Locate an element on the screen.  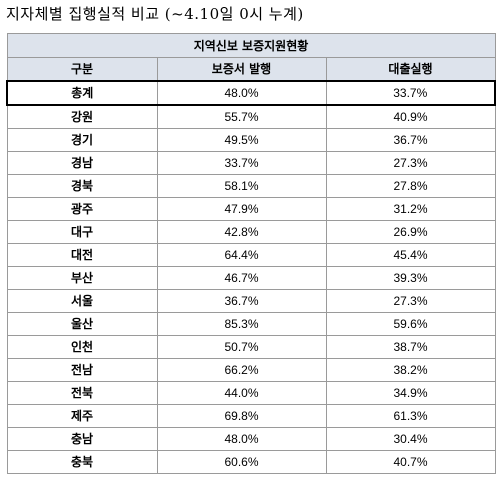
guarantee-cell: 33.7% is located at coordinates (241, 163).